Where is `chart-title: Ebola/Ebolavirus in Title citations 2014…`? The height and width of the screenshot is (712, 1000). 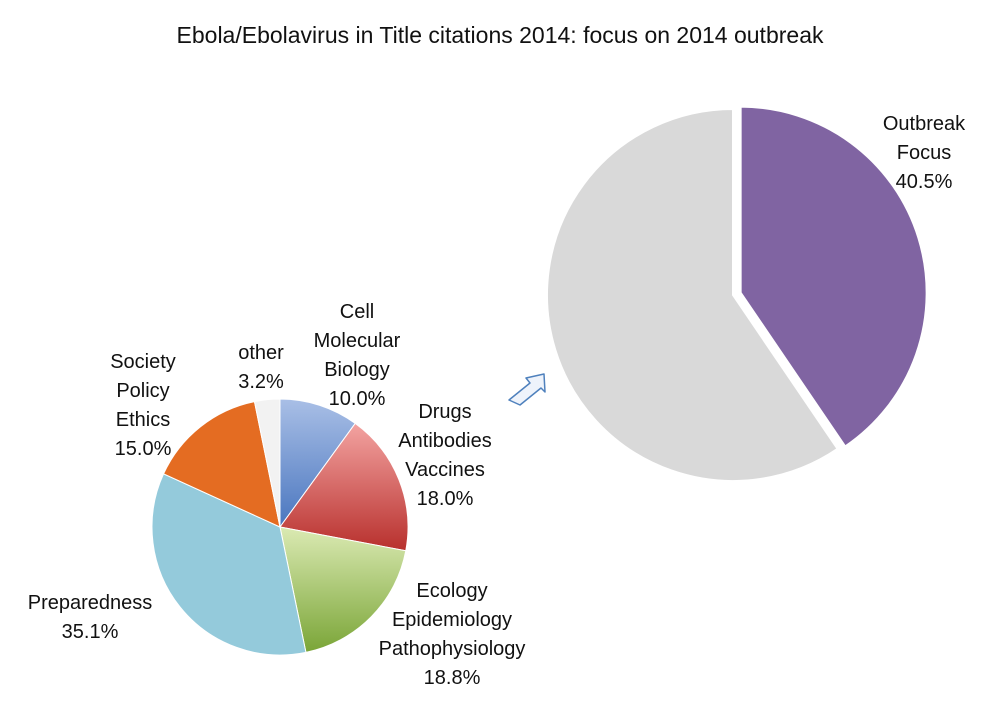
chart-title: Ebola/Ebolavirus in Title citations 2014… is located at coordinates (500, 35).